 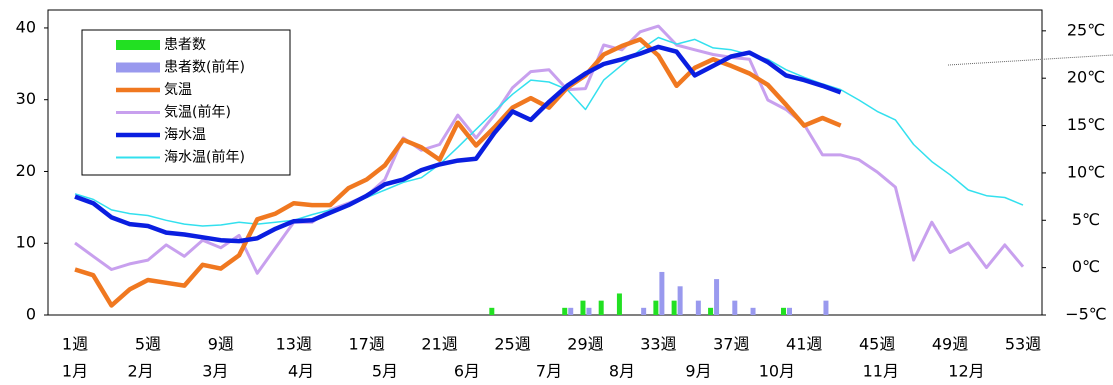 What do you see at coordinates (1086, 77) in the screenshot?
I see `y2-tick-label: 20℃` at bounding box center [1086, 77].